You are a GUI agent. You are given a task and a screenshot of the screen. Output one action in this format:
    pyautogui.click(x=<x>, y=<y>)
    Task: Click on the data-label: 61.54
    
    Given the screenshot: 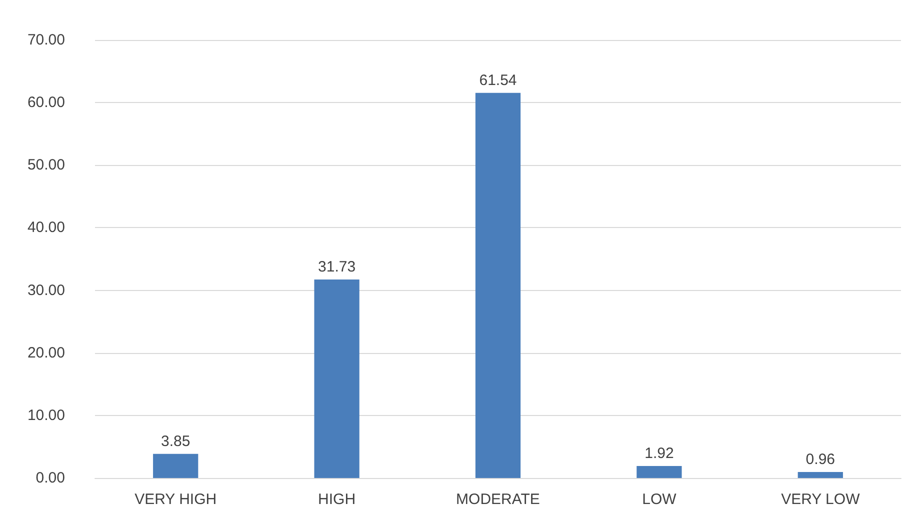 What is the action you would take?
    pyautogui.click(x=498, y=80)
    